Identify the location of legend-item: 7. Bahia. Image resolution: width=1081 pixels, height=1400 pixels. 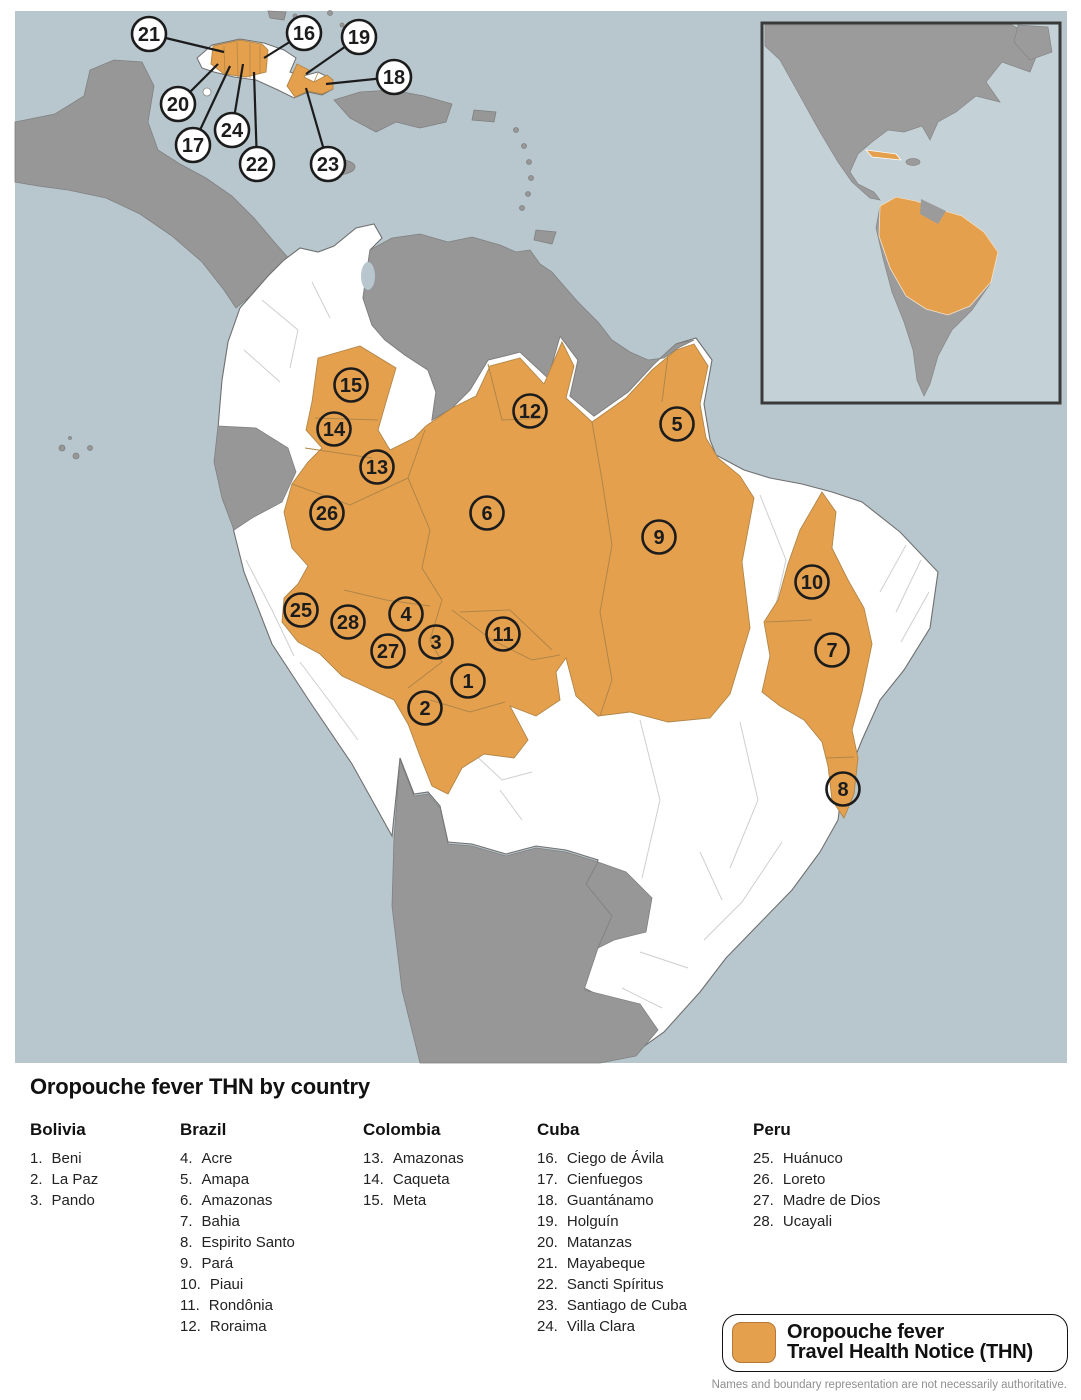
(237, 1221).